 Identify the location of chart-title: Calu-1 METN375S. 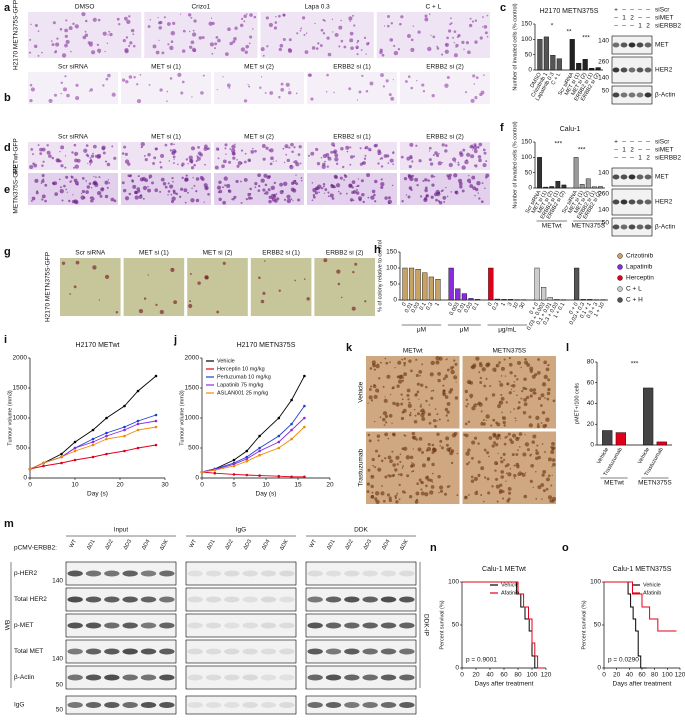
(642, 569).